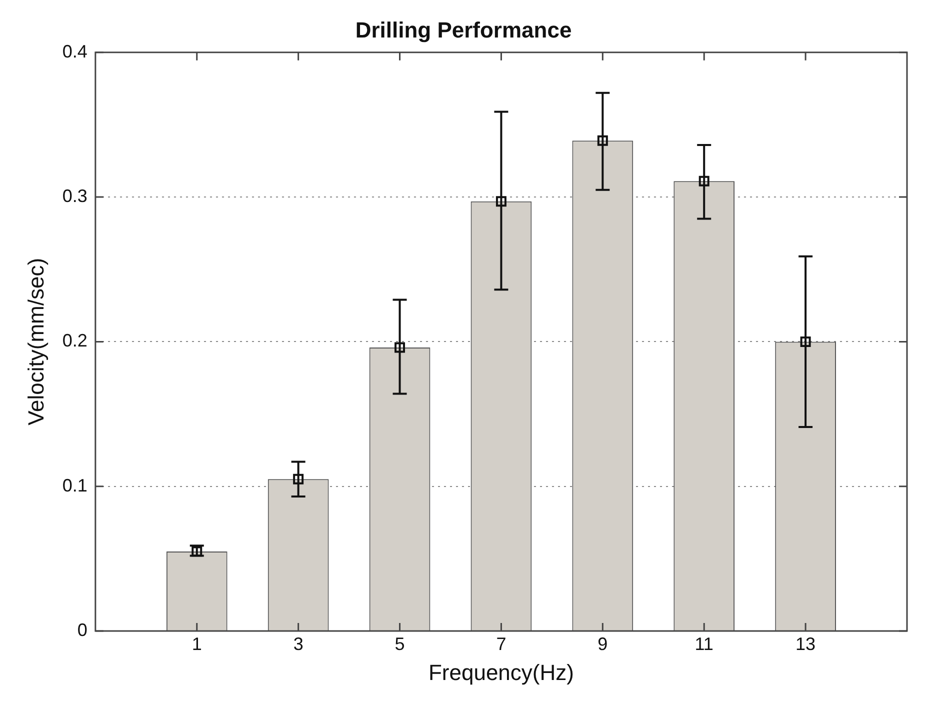 Image resolution: width=935 pixels, height=711 pixels. What do you see at coordinates (75, 196) in the screenshot?
I see `y-tick-label: 0.3` at bounding box center [75, 196].